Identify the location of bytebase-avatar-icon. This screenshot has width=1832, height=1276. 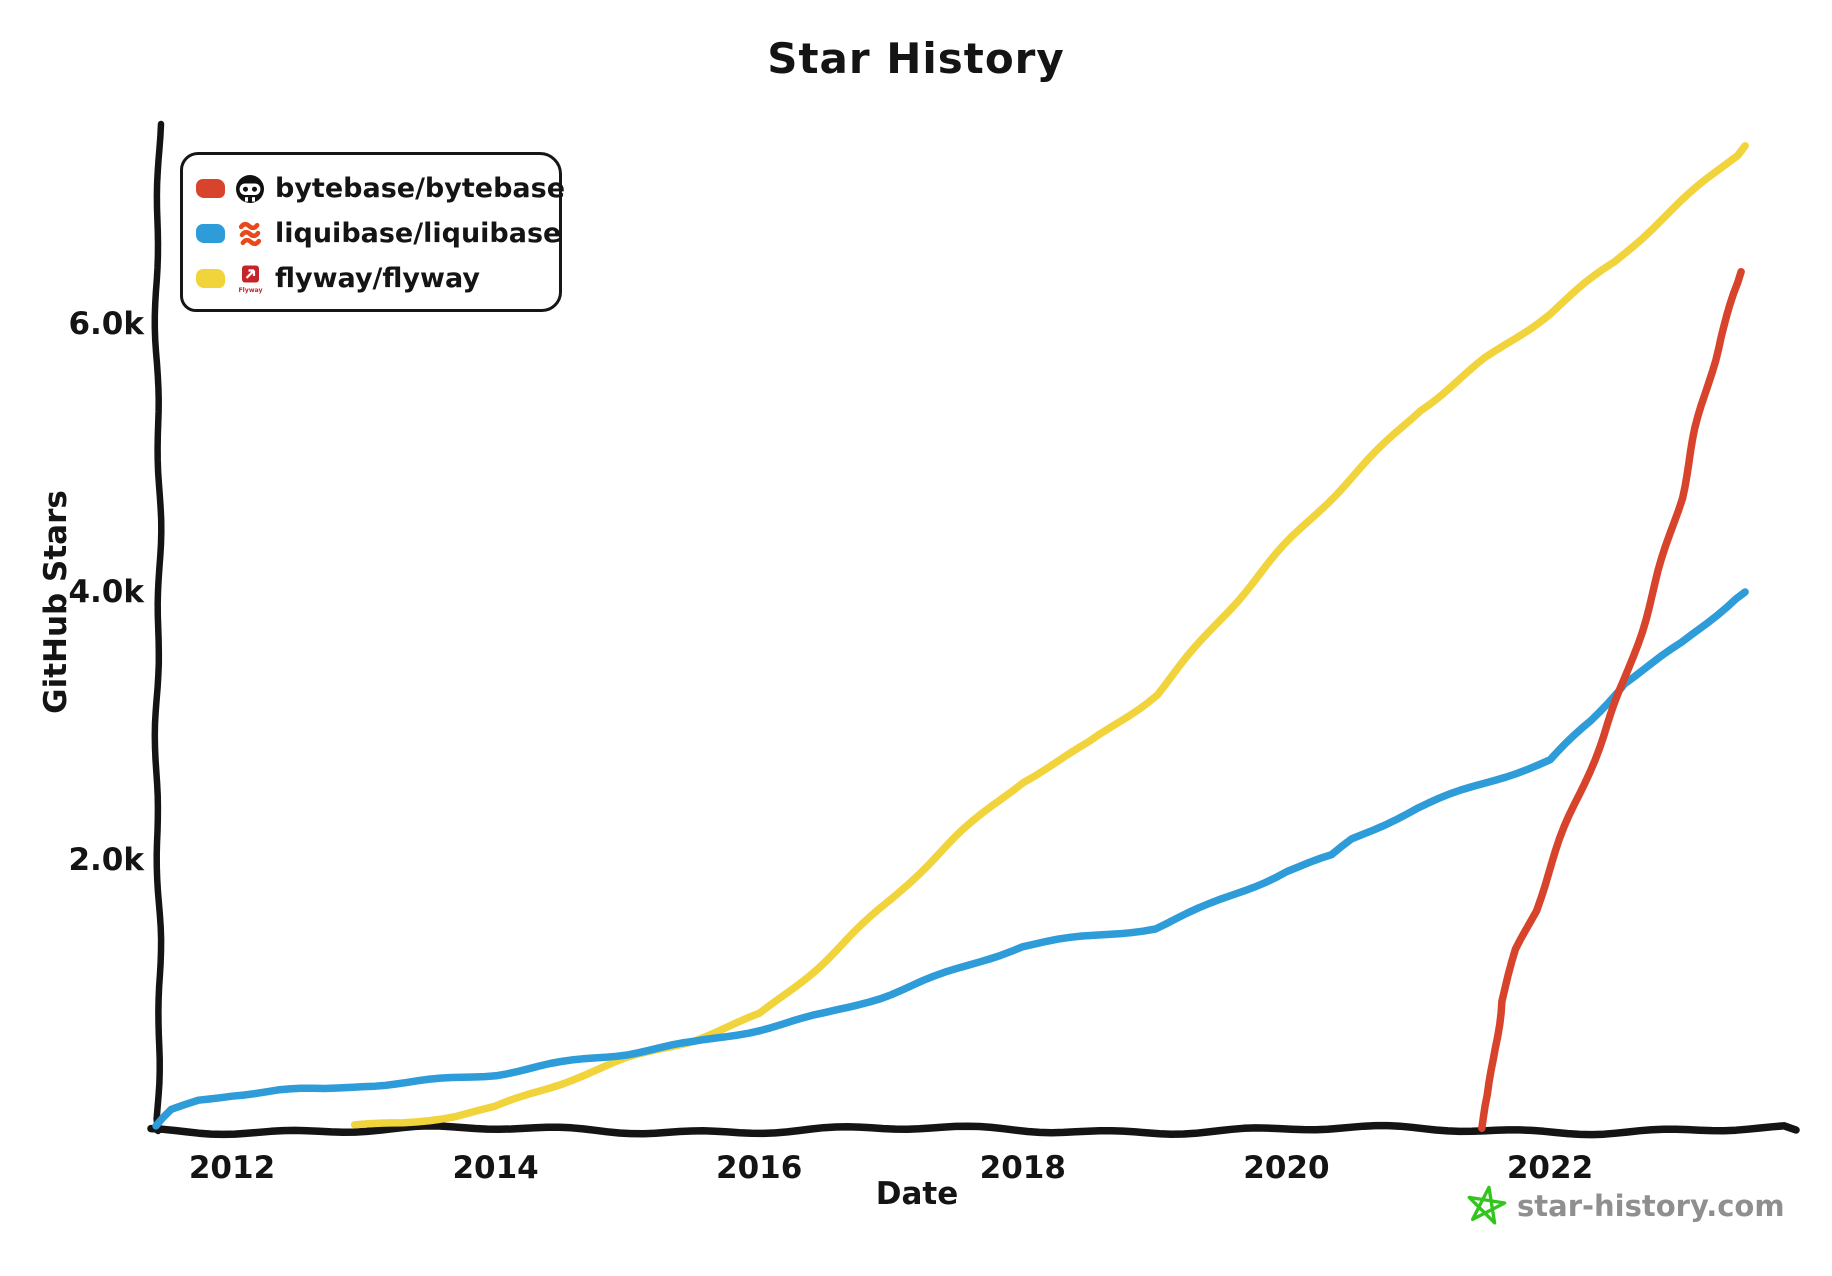
(250, 188).